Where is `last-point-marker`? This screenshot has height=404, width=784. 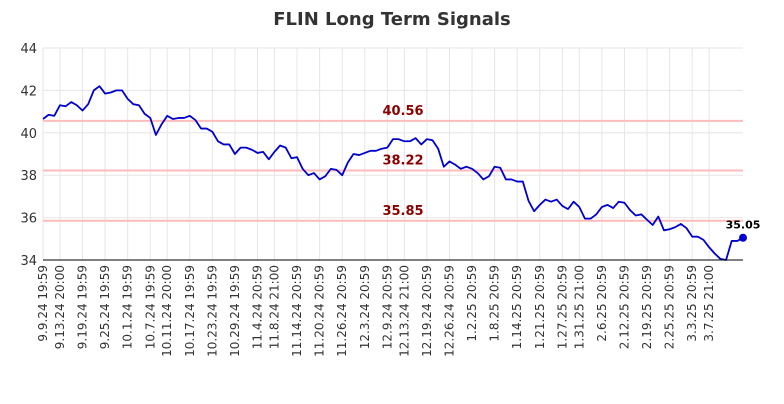 last-point-marker is located at coordinates (743, 237).